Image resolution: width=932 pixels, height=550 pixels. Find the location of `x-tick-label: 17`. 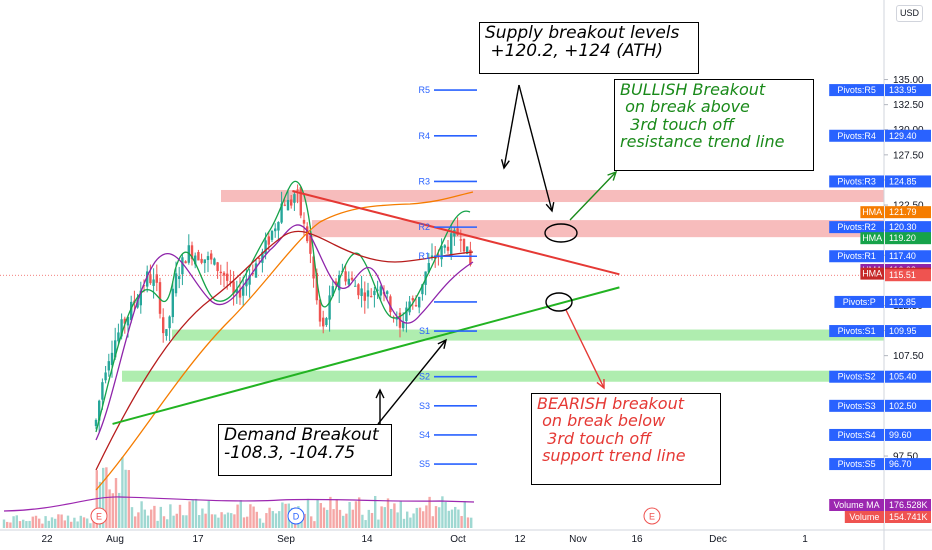

x-tick-label: 17 is located at coordinates (198, 539).